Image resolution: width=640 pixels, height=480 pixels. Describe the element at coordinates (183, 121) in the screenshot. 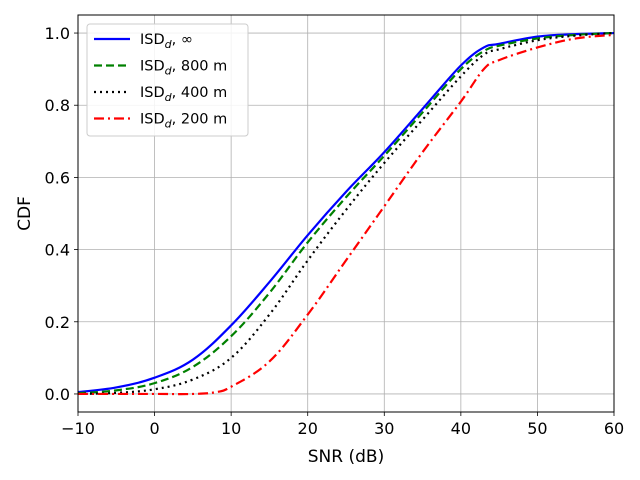

I see `legend-label: ISDd, 200 m` at that location.